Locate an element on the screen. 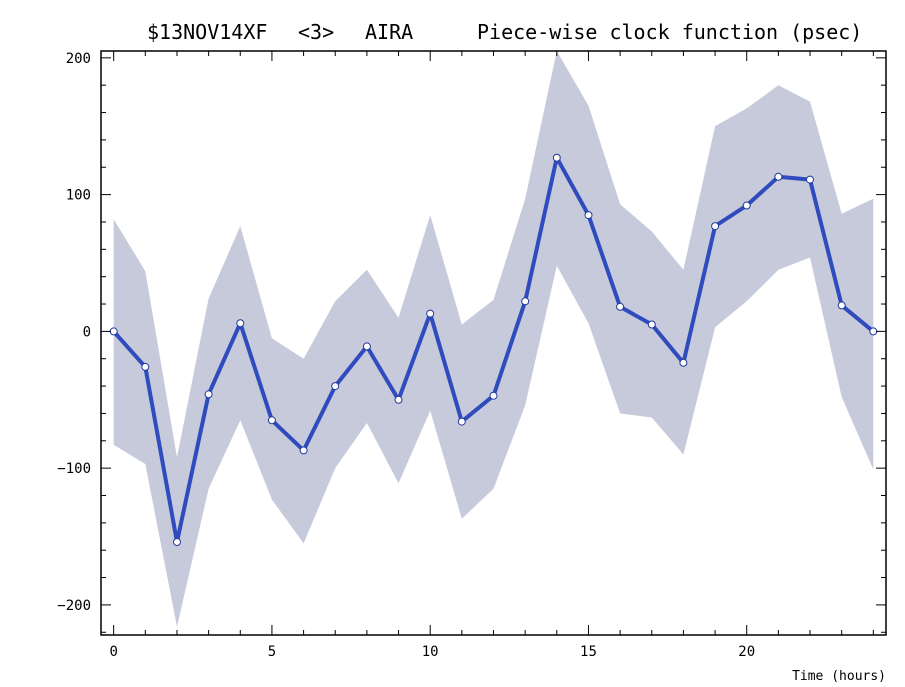  y-tick-label: 100 is located at coordinates (78, 196).